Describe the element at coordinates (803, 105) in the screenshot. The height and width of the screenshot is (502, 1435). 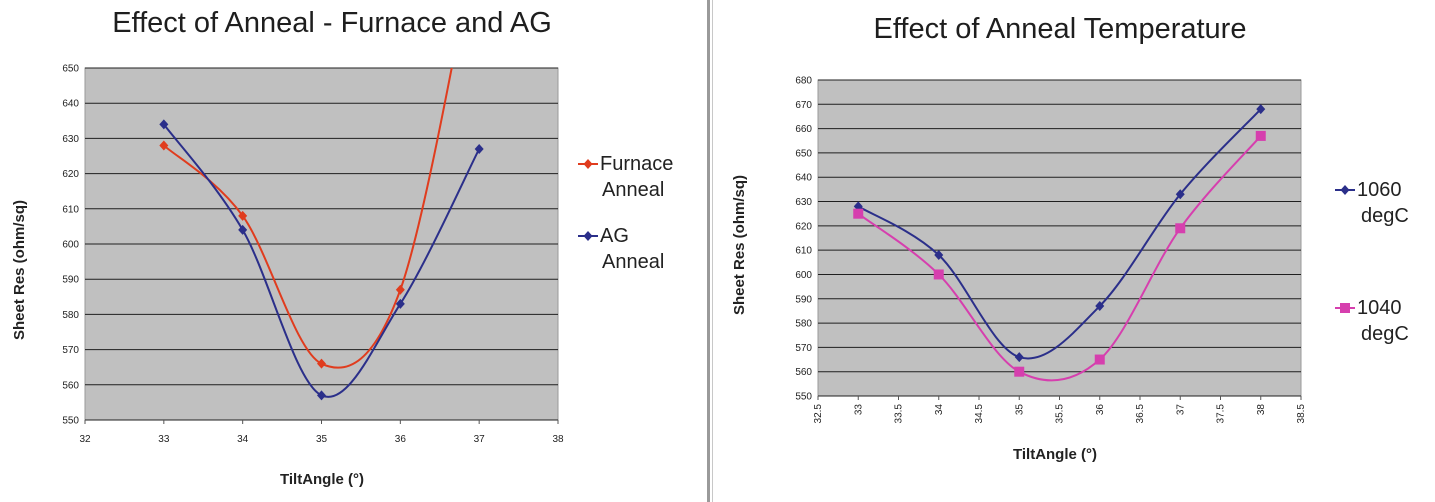
I see `y-tick-label: 670` at that location.